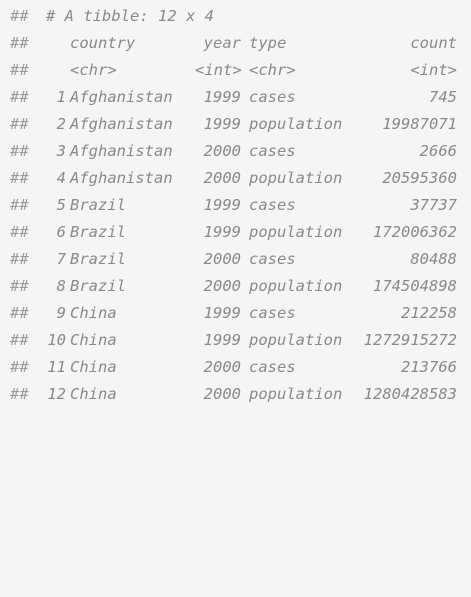  I want to click on cell-count: 37737, so click(433, 205).